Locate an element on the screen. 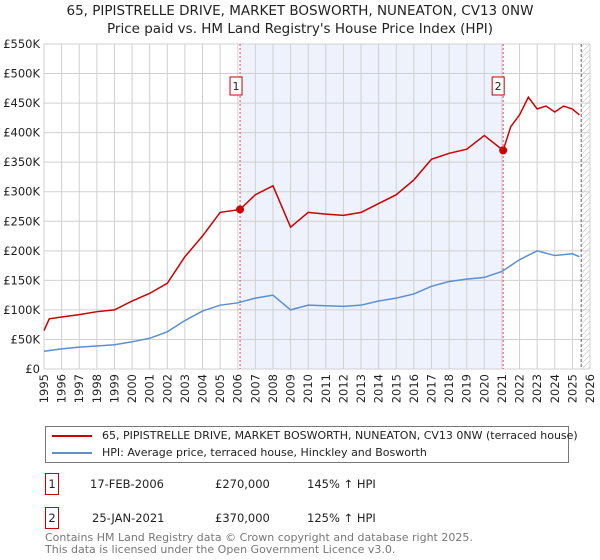 This screenshot has height=560, width=600. transaction-hpi: 145% ↑ HPI is located at coordinates (341, 484).